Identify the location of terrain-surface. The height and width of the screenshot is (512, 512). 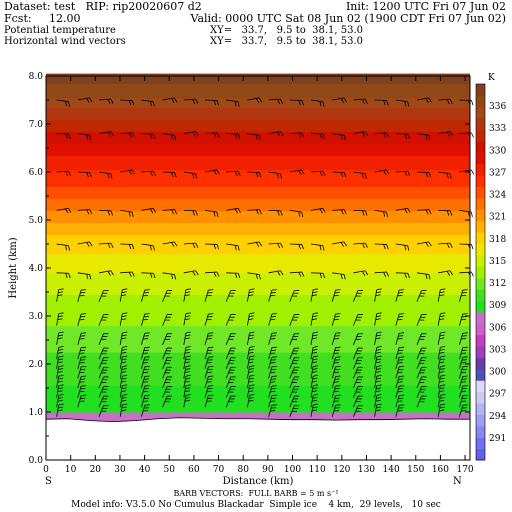
(258, 439).